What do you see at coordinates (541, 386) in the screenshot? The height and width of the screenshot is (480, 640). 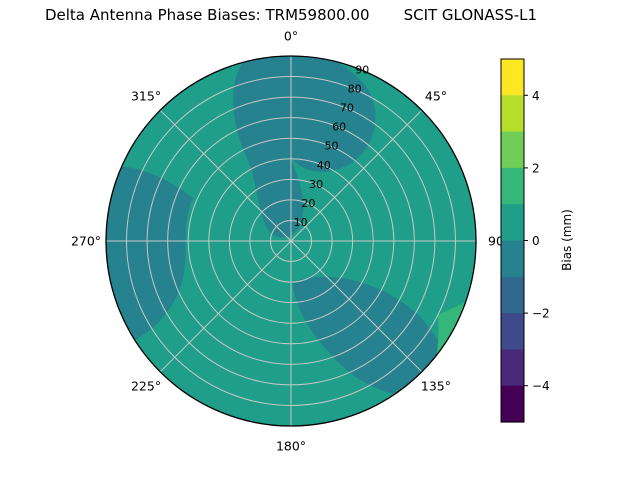 I see `colorbar-tick-label: −4` at bounding box center [541, 386].